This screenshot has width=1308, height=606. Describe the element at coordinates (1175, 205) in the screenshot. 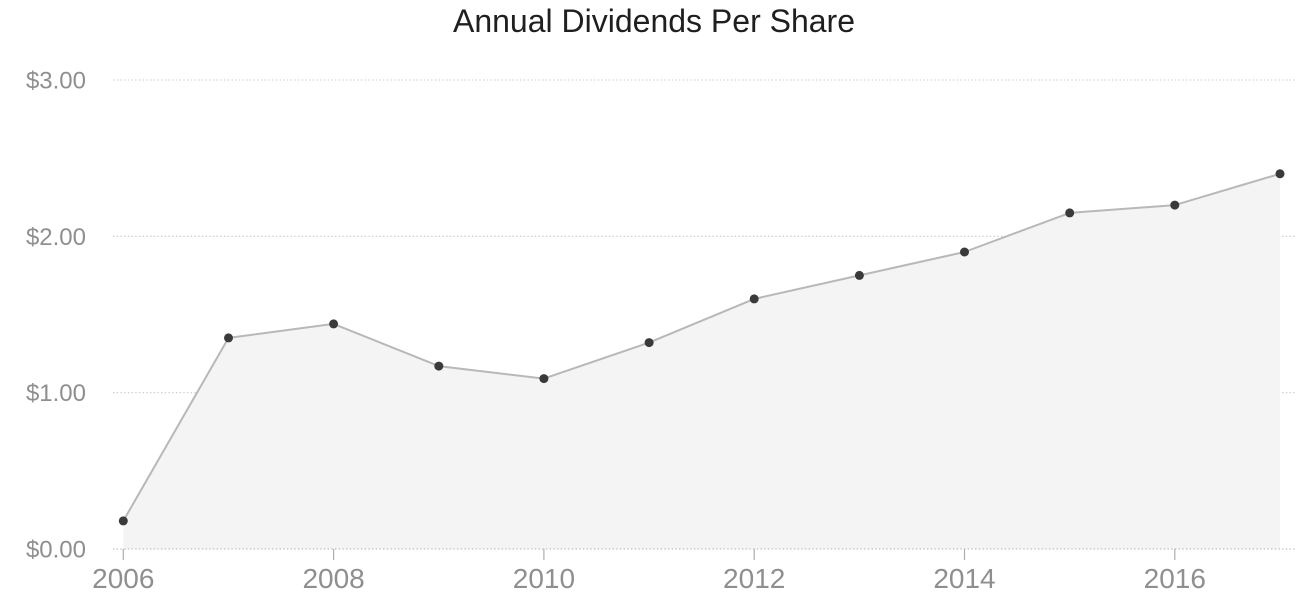

I see `data-point-2016` at that location.